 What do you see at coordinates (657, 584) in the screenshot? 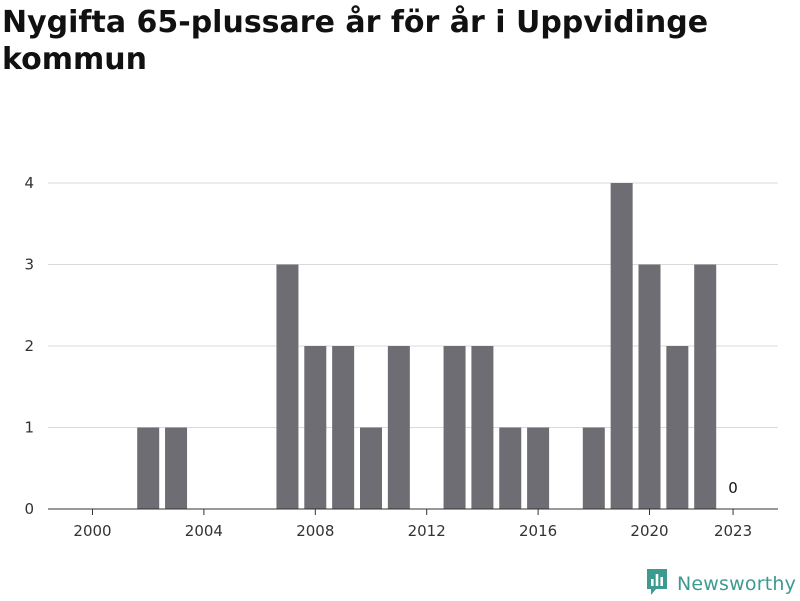
I see `newsworthy-logo-icon` at bounding box center [657, 584].